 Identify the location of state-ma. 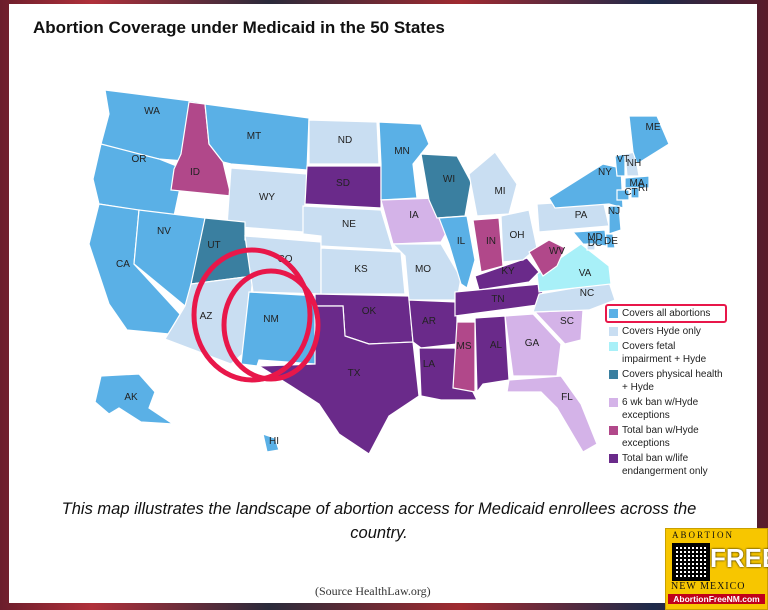
(637, 182).